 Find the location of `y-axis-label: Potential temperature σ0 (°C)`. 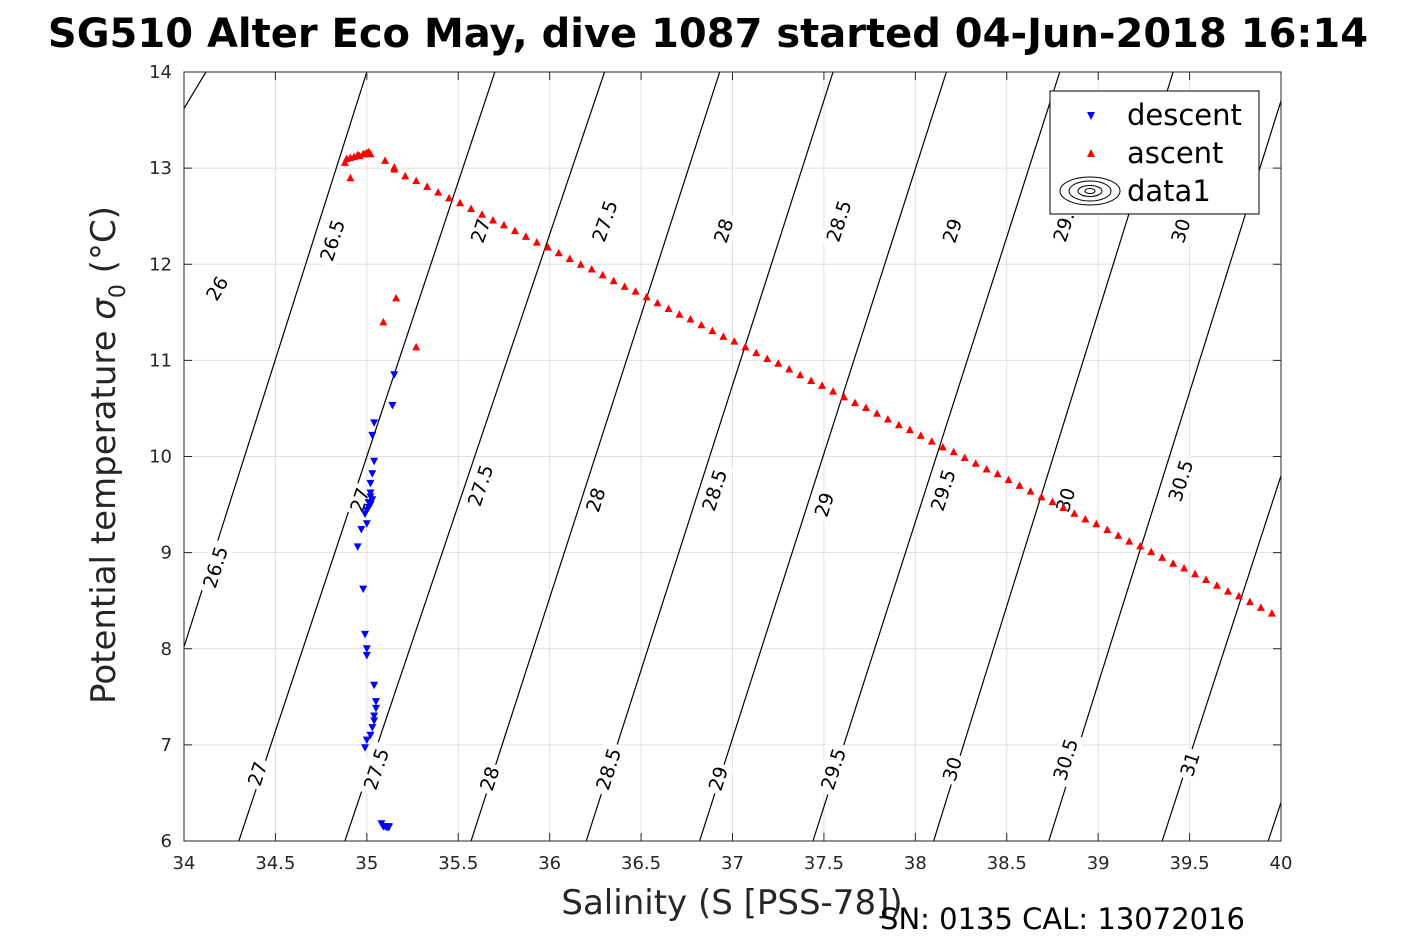

y-axis-label: Potential temperature σ0 (°C) is located at coordinates (107, 455).